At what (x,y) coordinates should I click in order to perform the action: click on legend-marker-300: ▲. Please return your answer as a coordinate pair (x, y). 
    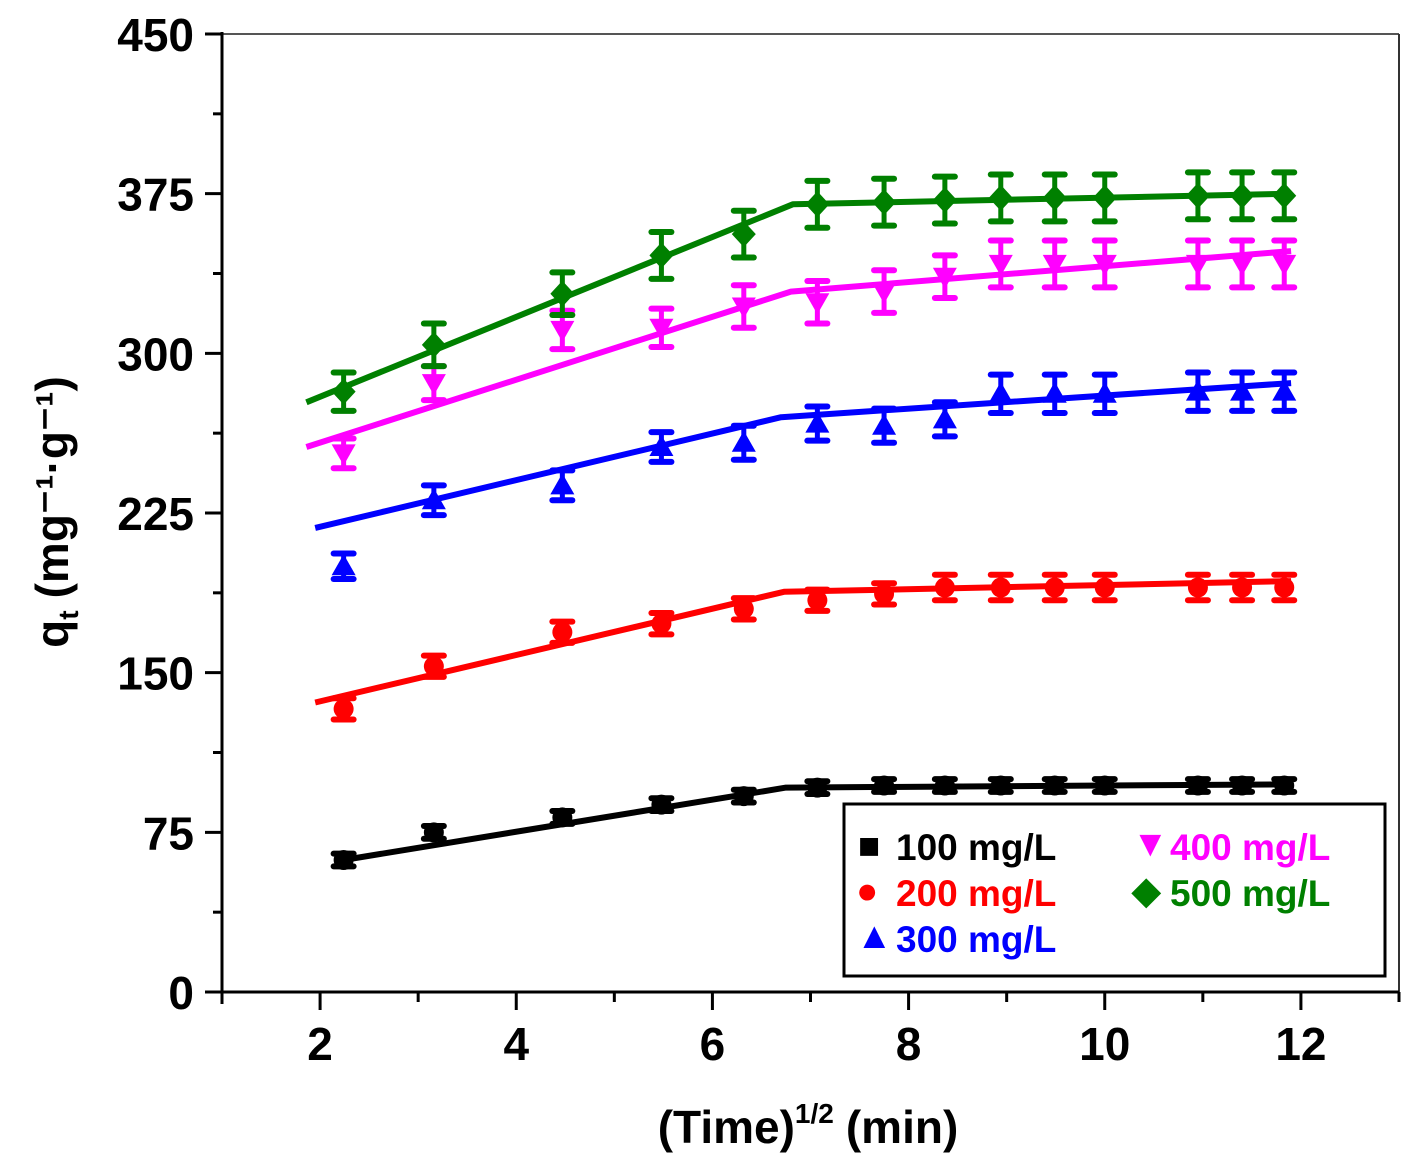
    Looking at the image, I should click on (874, 935).